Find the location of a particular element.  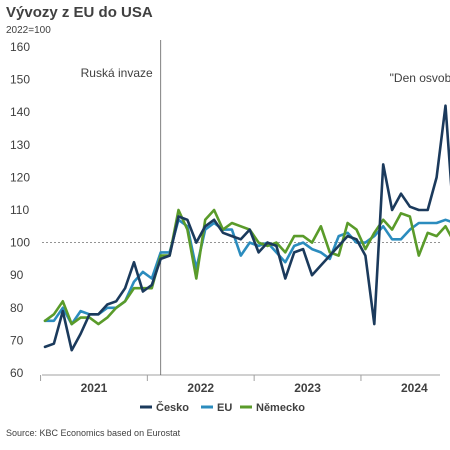

legend-label: EU is located at coordinates (224, 408).